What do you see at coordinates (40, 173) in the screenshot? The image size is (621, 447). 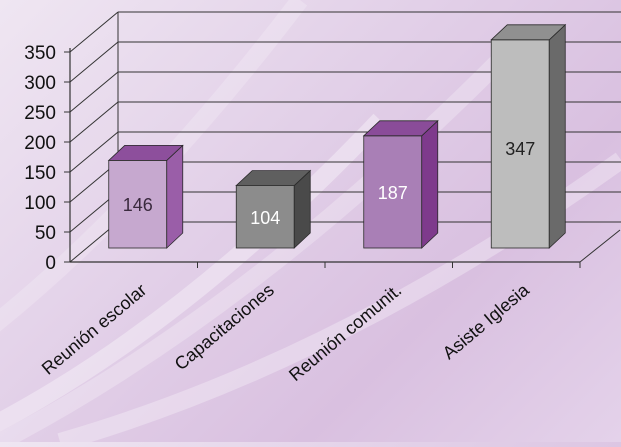 I see `y-tick-label: 150` at bounding box center [40, 173].